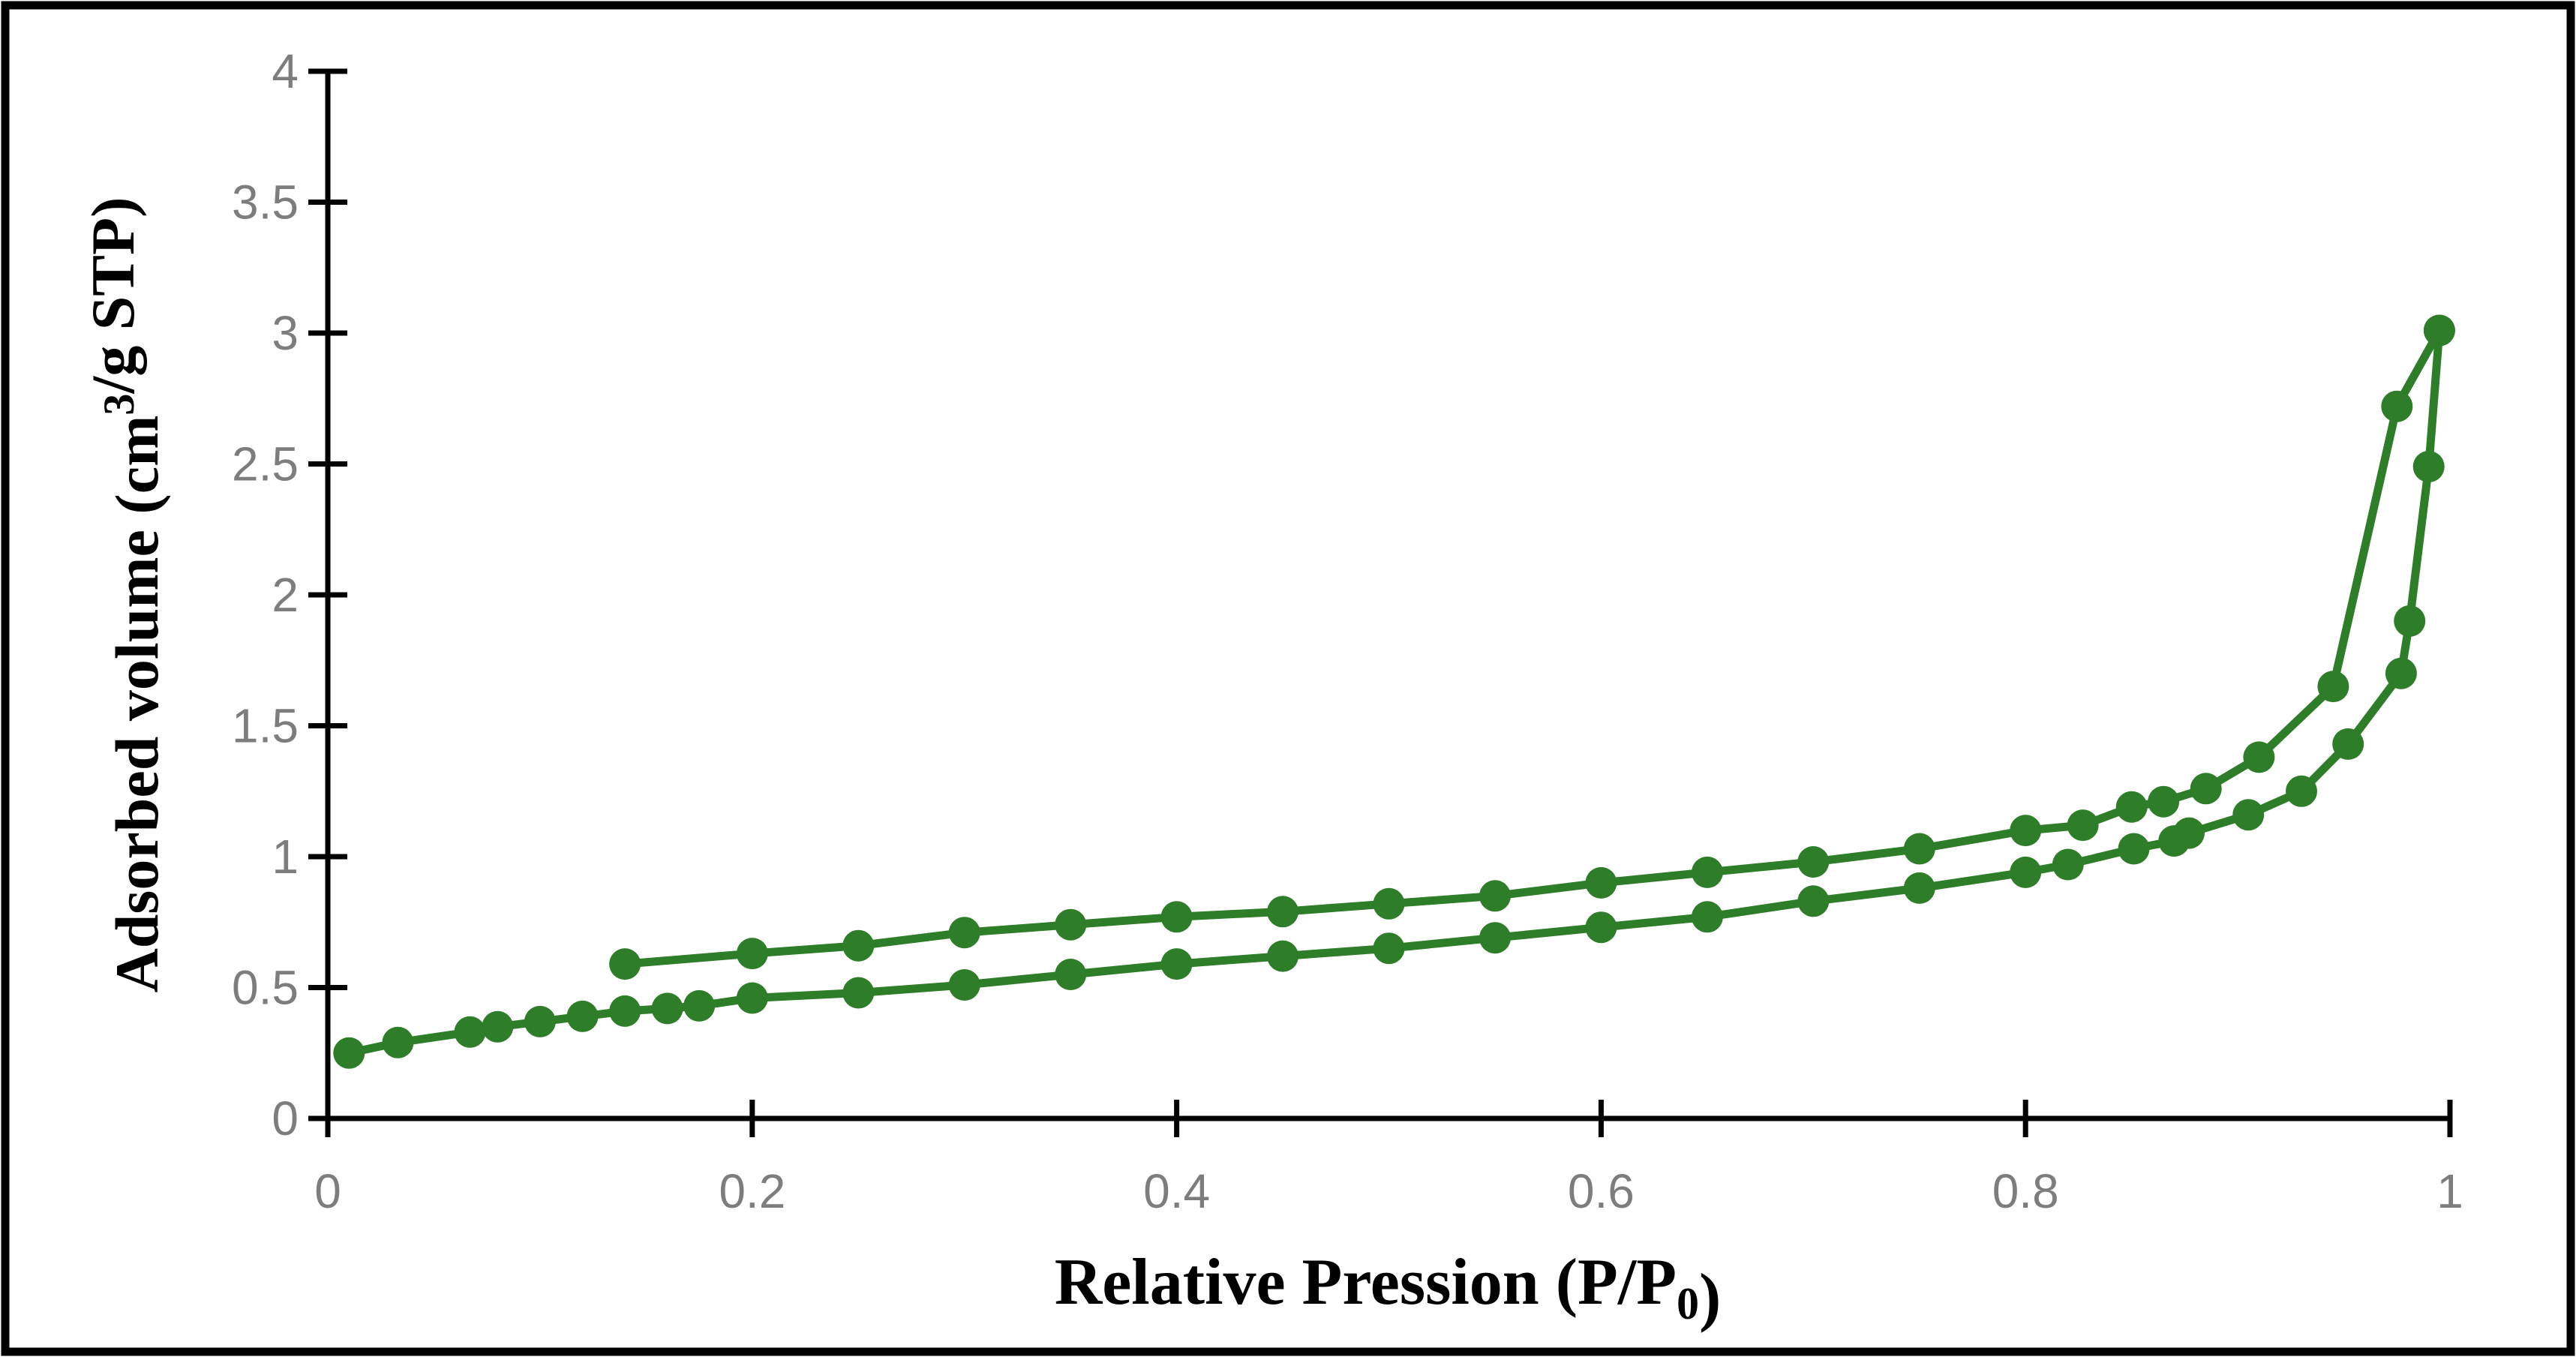 This screenshot has height=1357, width=2576. Describe the element at coordinates (2449, 1191) in the screenshot. I see `x-axis-tick-label: 1` at that location.